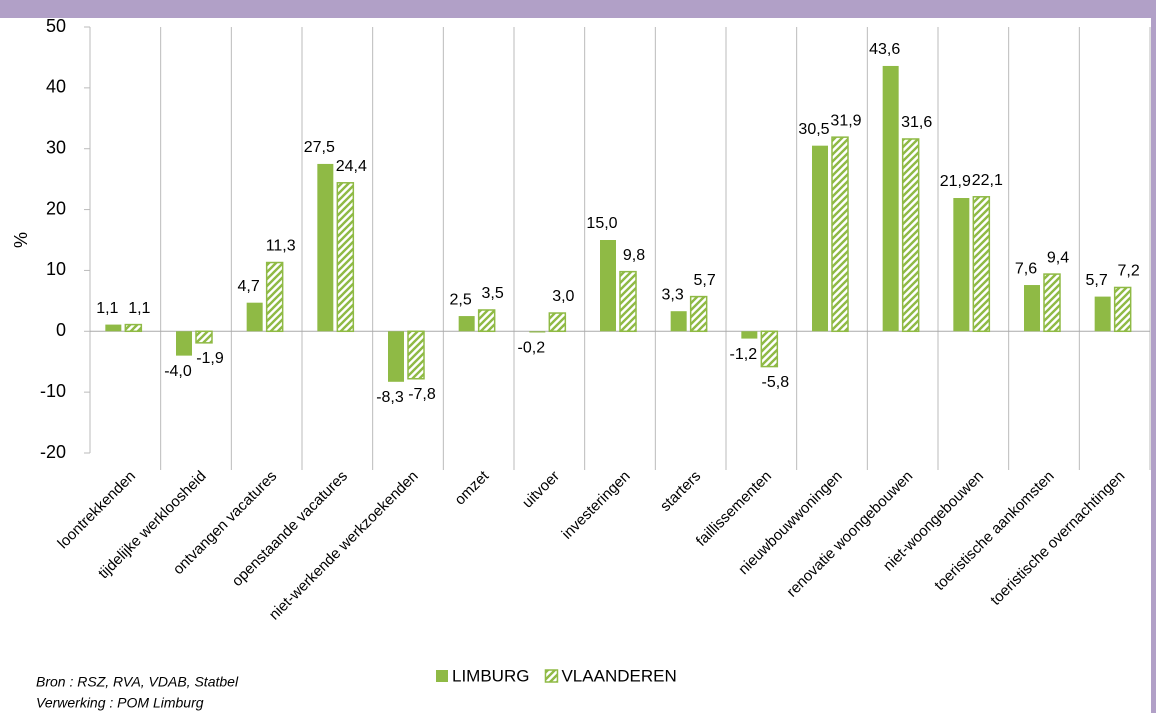  I want to click on x-tick-label: uitvoer, so click(541, 490).